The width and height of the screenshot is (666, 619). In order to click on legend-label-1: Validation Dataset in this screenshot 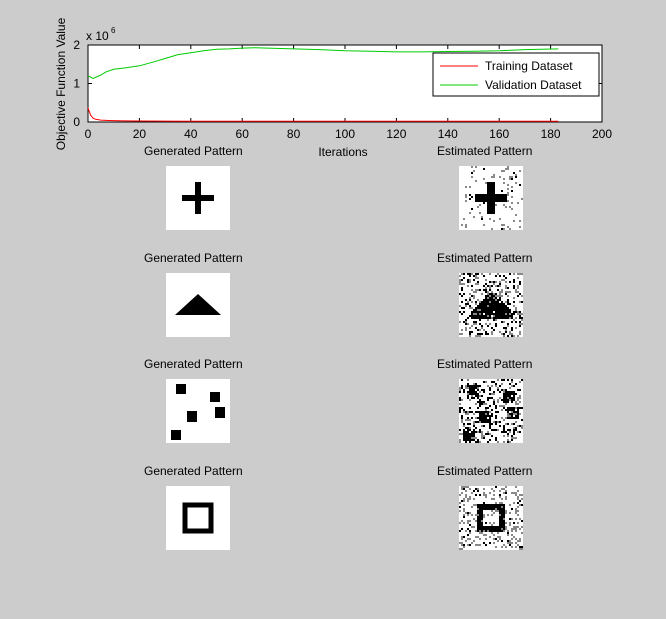, I will do `click(533, 85)`.